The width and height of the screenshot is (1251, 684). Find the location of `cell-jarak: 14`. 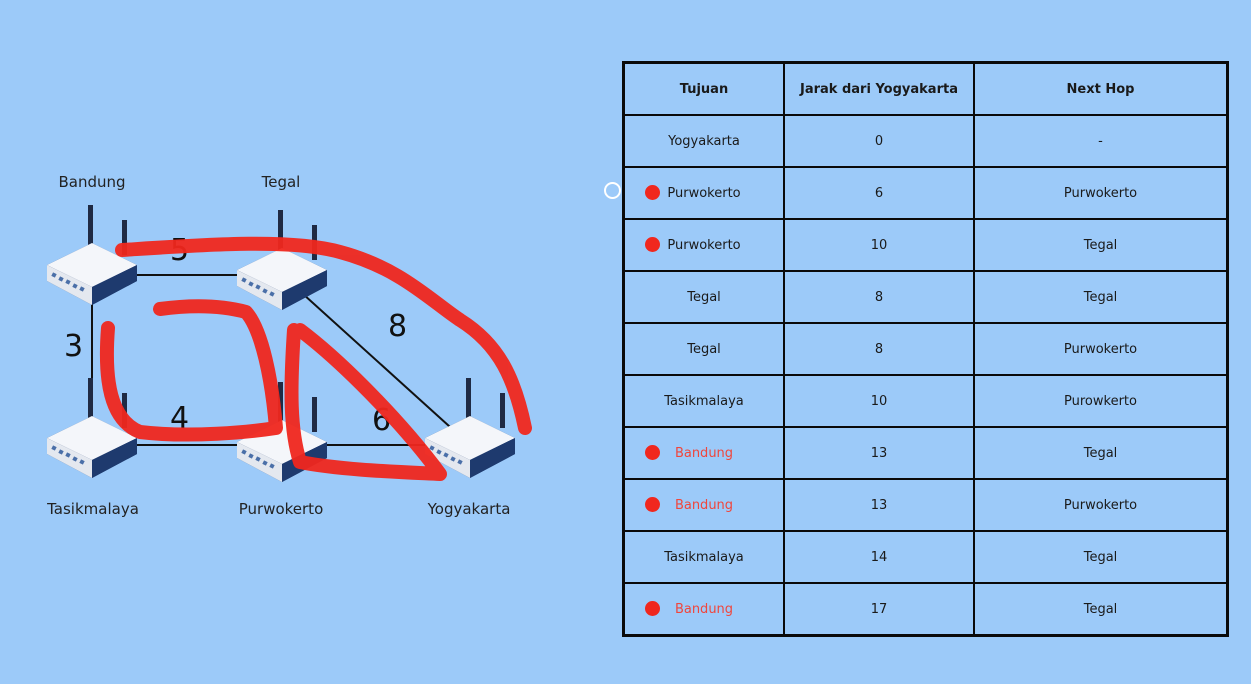

cell-jarak: 14 is located at coordinates (879, 557).